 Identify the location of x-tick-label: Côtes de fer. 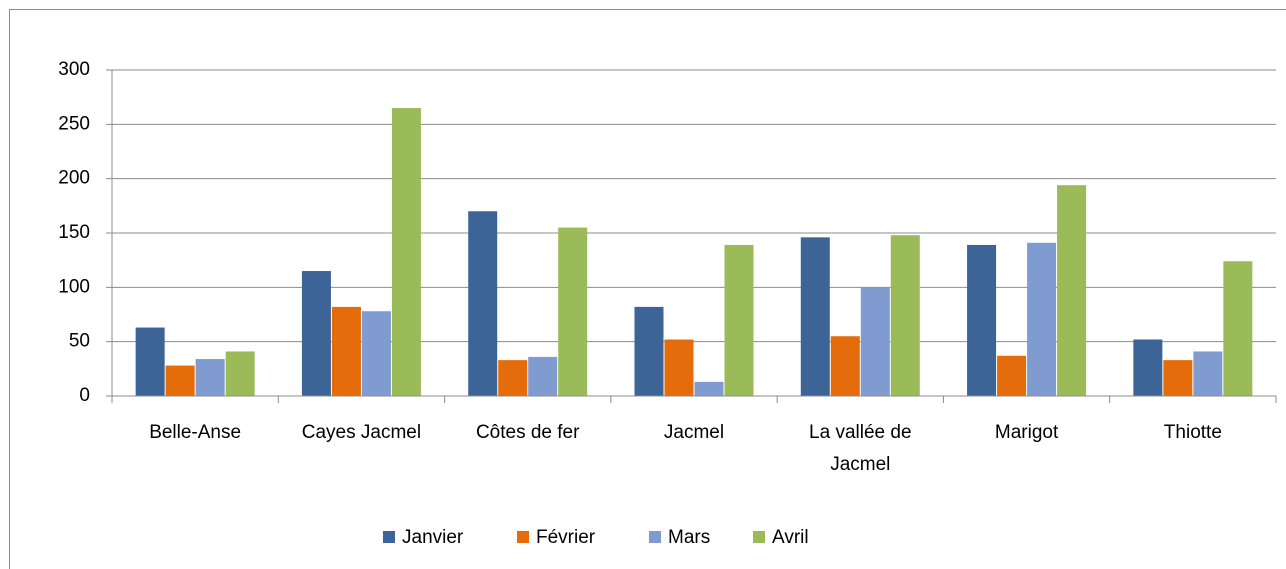
(528, 432).